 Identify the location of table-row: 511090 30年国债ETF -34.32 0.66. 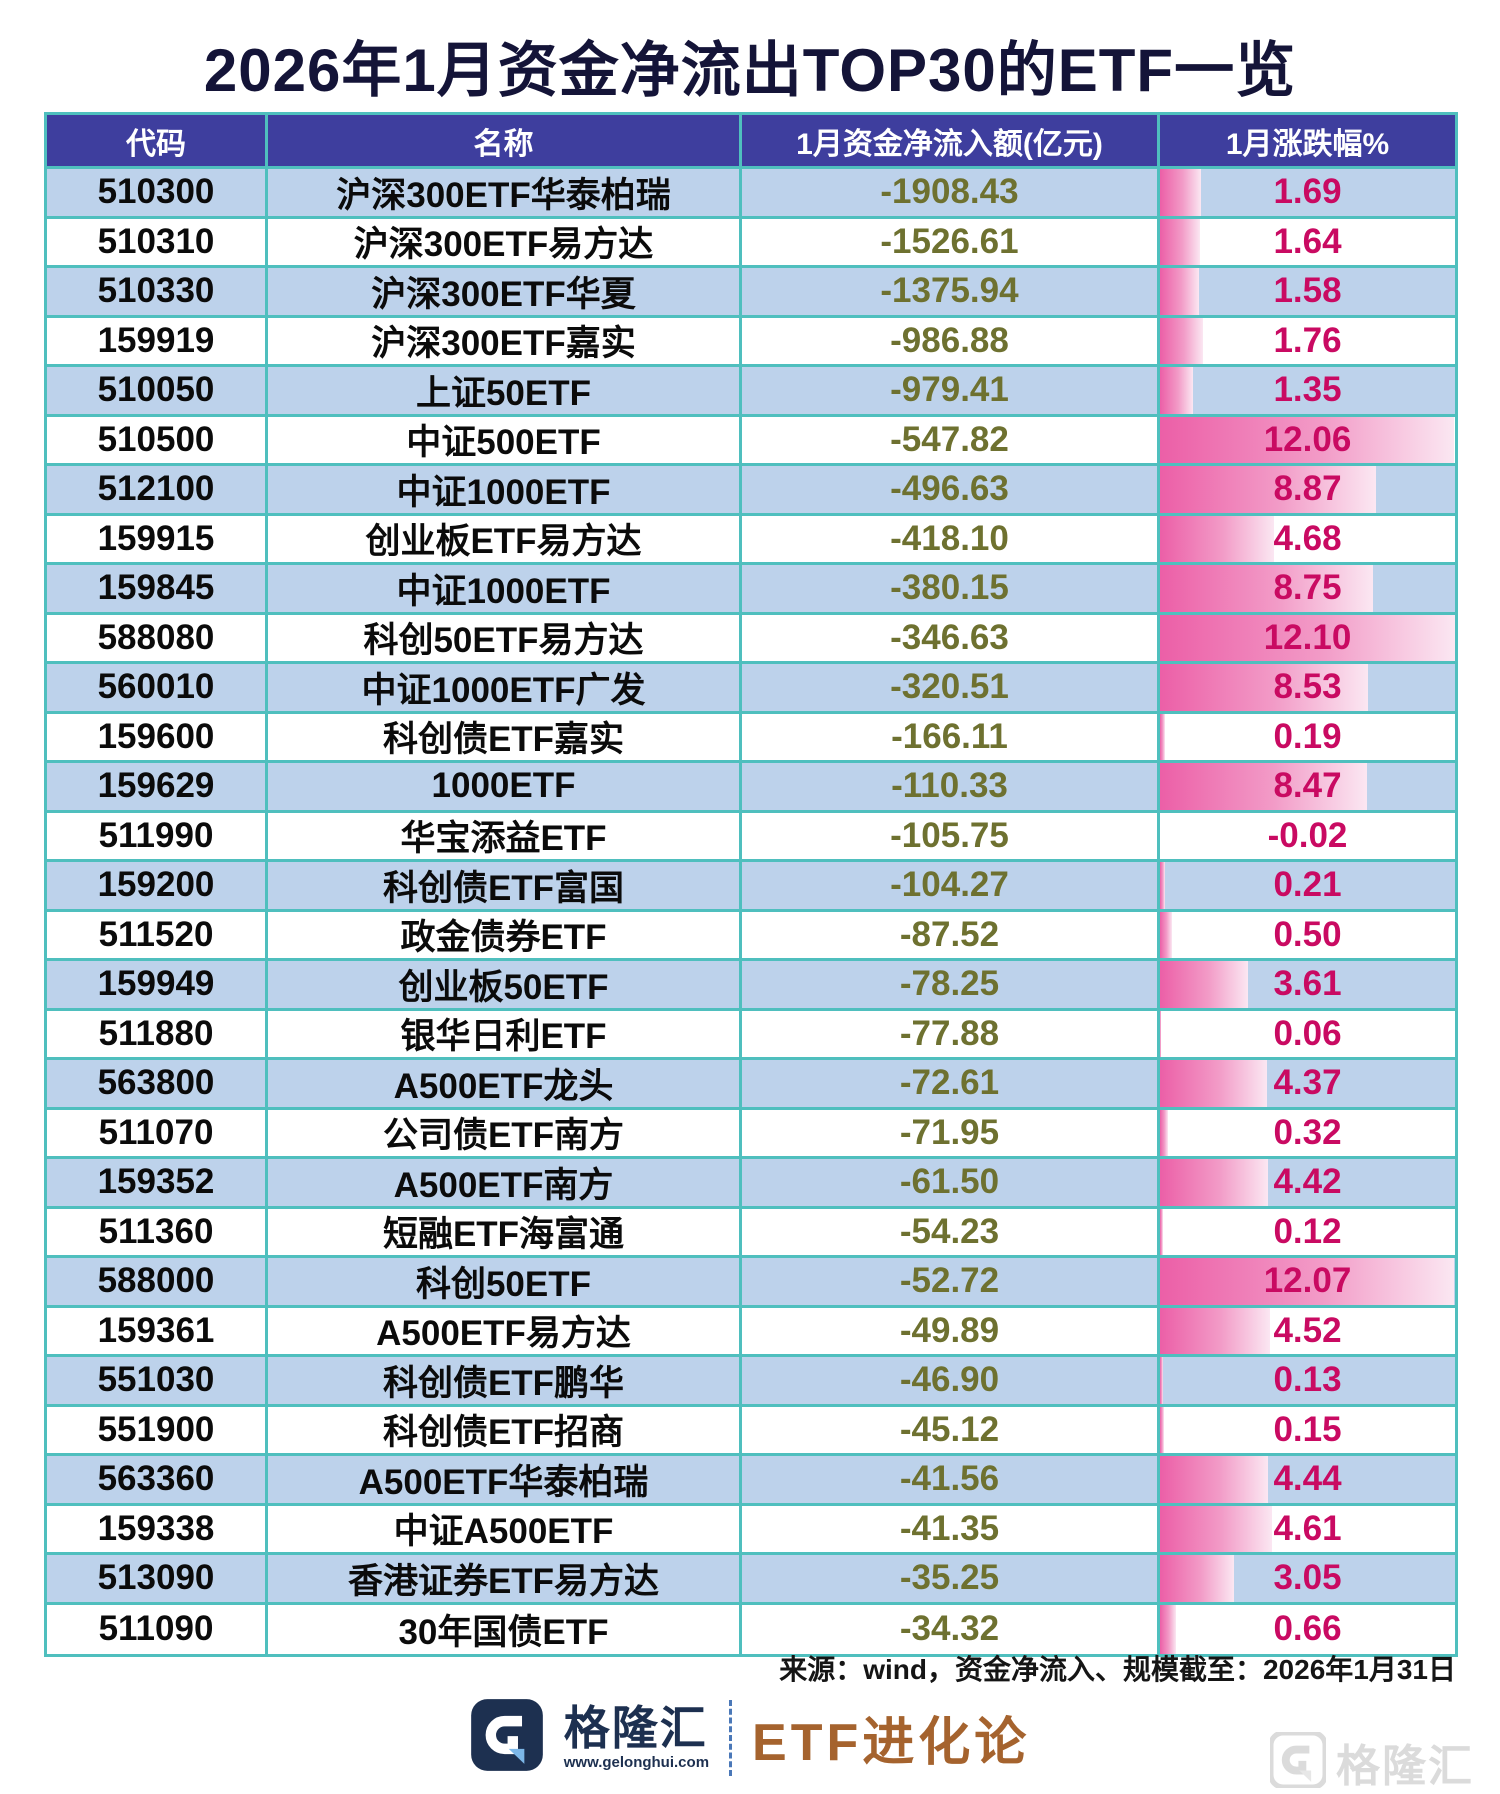
(751, 1629).